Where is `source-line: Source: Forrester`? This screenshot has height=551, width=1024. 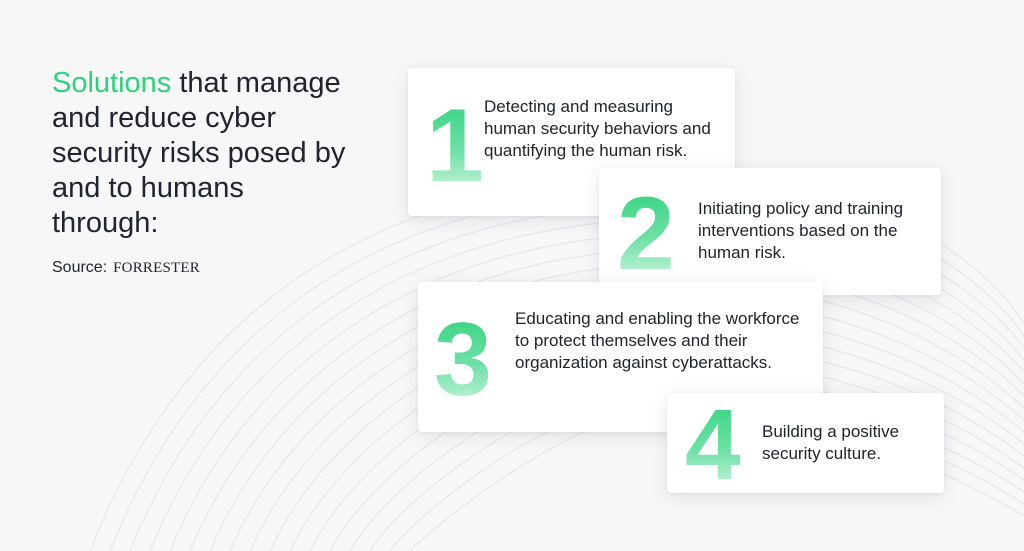
source-line: Source: Forrester is located at coordinates (126, 268).